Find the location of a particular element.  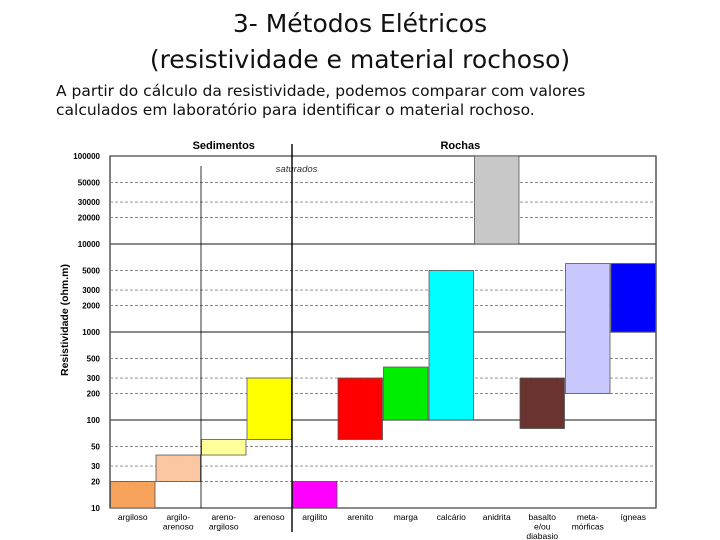

category-label: argilo- is located at coordinates (178, 517).